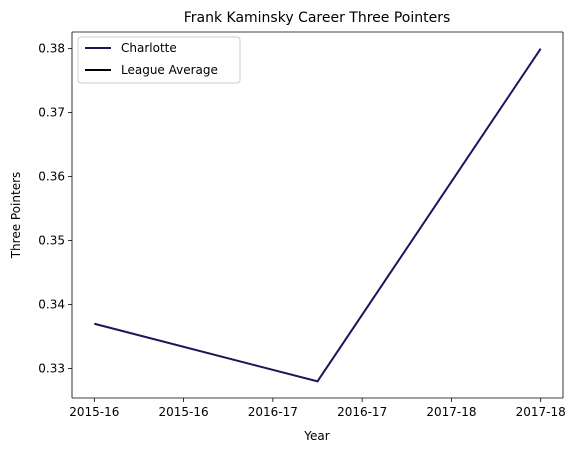  I want to click on legend-frame, so click(159, 60).